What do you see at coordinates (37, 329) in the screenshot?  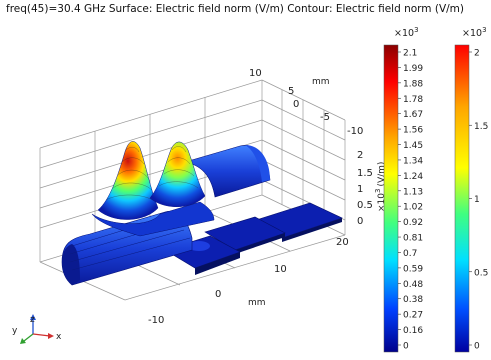 I see `axis-triad: z x y` at bounding box center [37, 329].